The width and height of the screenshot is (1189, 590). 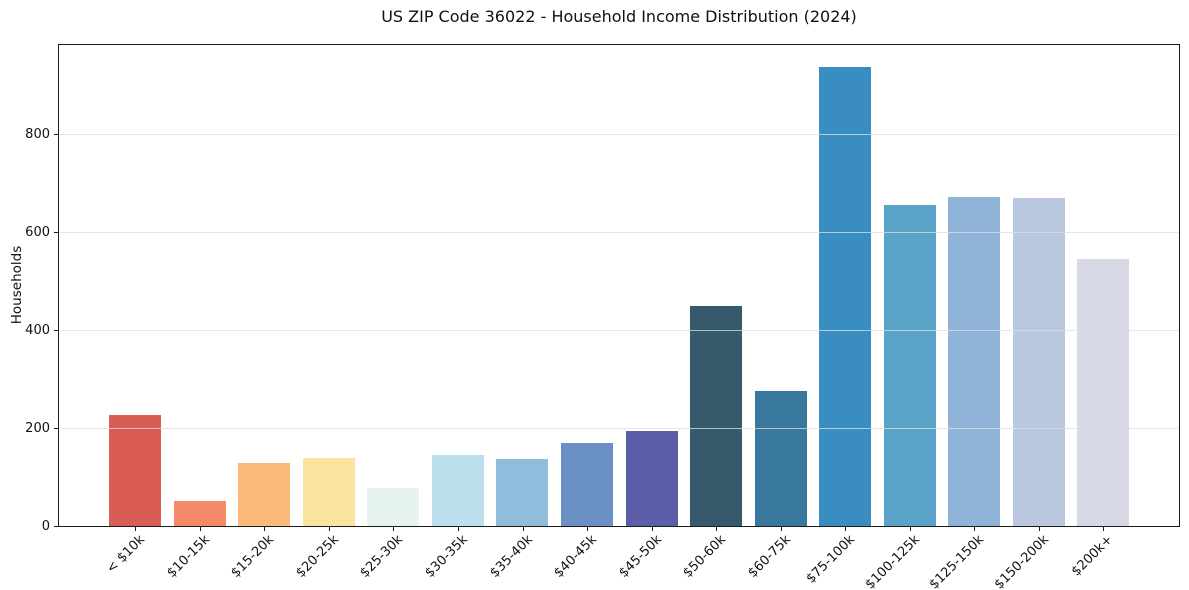 What do you see at coordinates (37, 134) in the screenshot?
I see `y-tick-label-800: 800` at bounding box center [37, 134].